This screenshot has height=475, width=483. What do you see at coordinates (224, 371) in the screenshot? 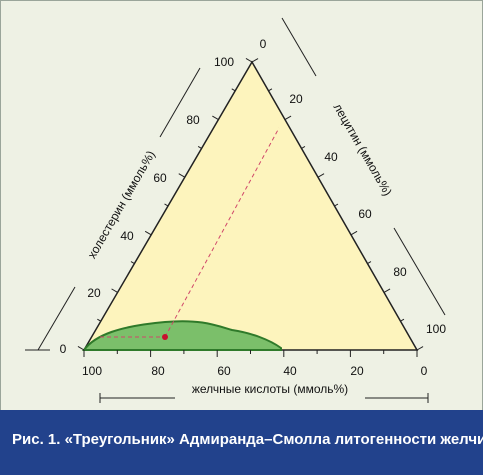
I see `bottom-tick-label: 60` at bounding box center [224, 371].